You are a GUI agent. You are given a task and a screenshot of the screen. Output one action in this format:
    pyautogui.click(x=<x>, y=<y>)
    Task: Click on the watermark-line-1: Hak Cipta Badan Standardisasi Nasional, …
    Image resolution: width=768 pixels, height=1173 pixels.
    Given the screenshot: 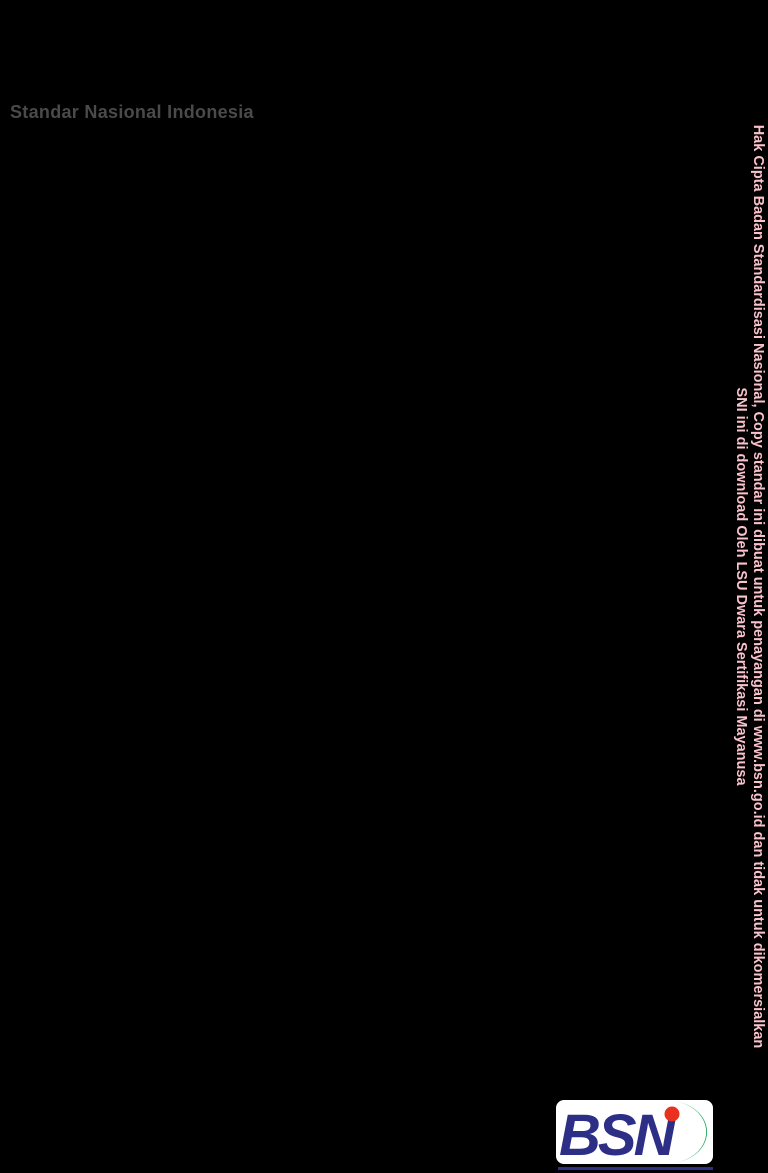 What is the action you would take?
    pyautogui.click(x=758, y=586)
    